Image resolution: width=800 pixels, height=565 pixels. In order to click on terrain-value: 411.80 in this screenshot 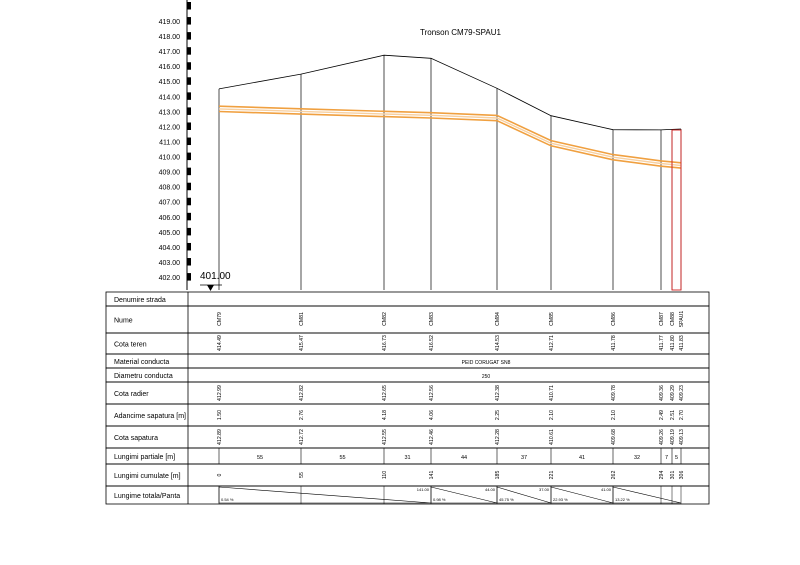, I will do `click(673, 343)`.